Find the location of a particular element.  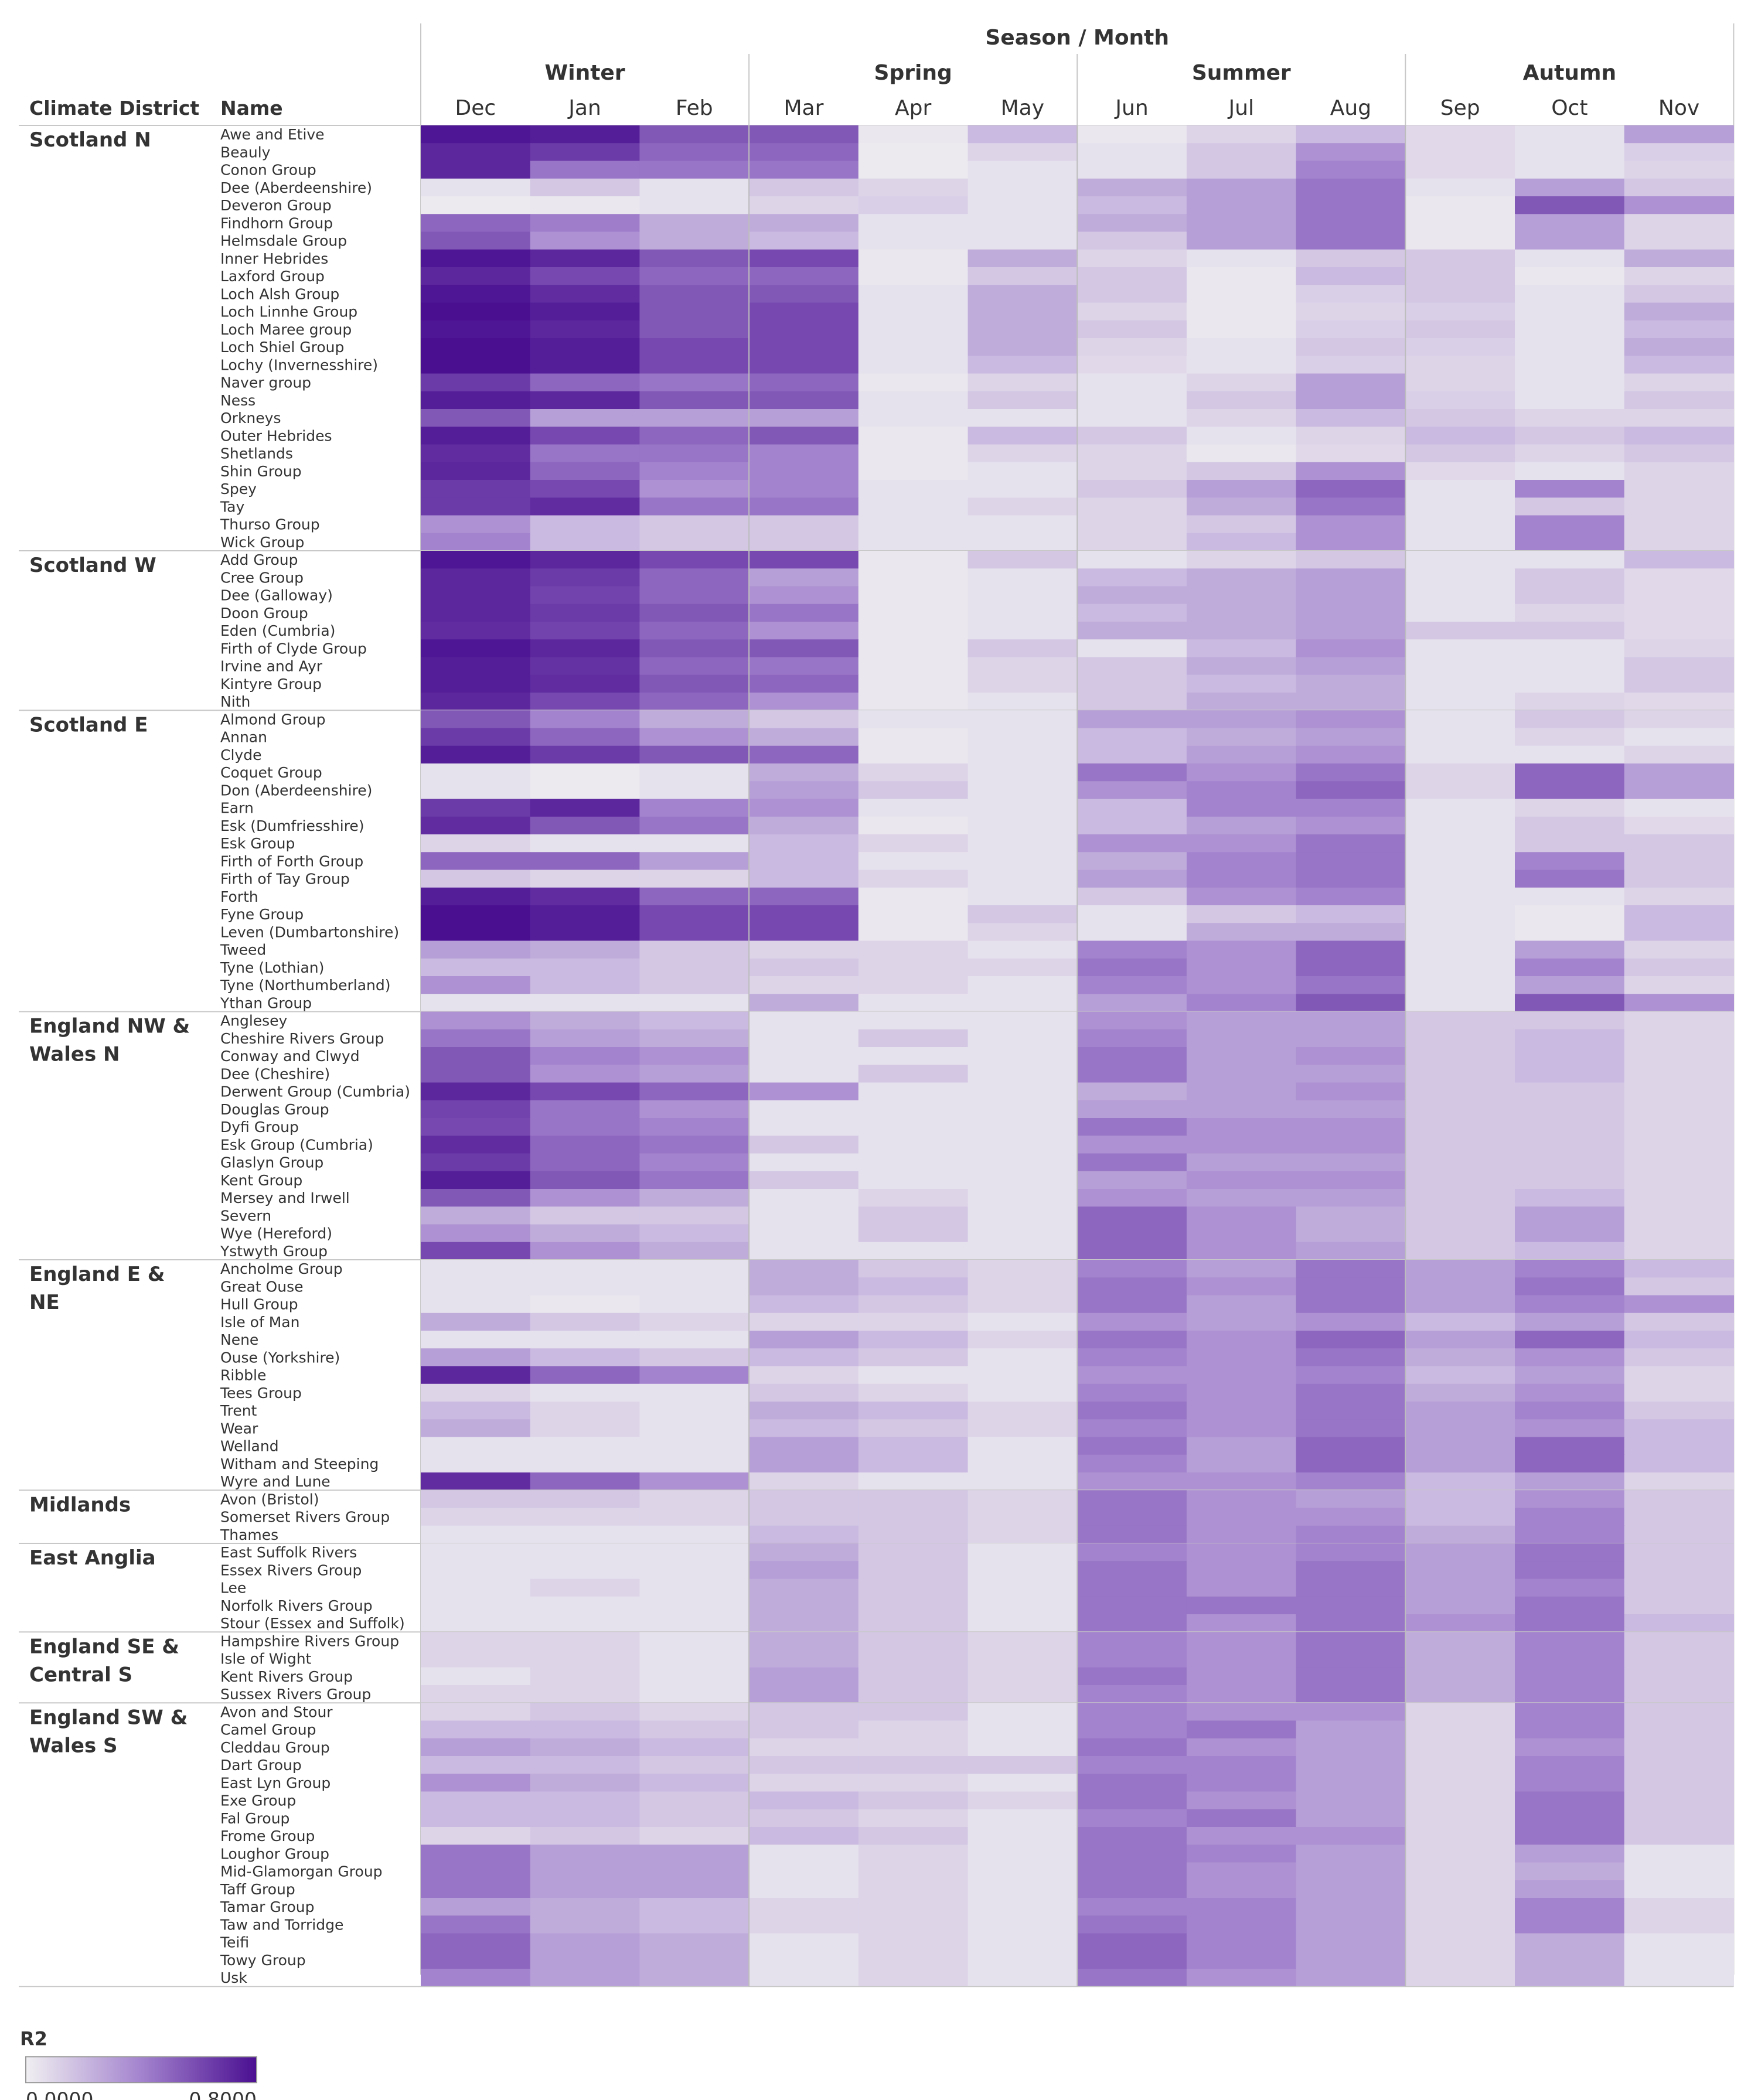

column-header-name: Name is located at coordinates (251, 109).